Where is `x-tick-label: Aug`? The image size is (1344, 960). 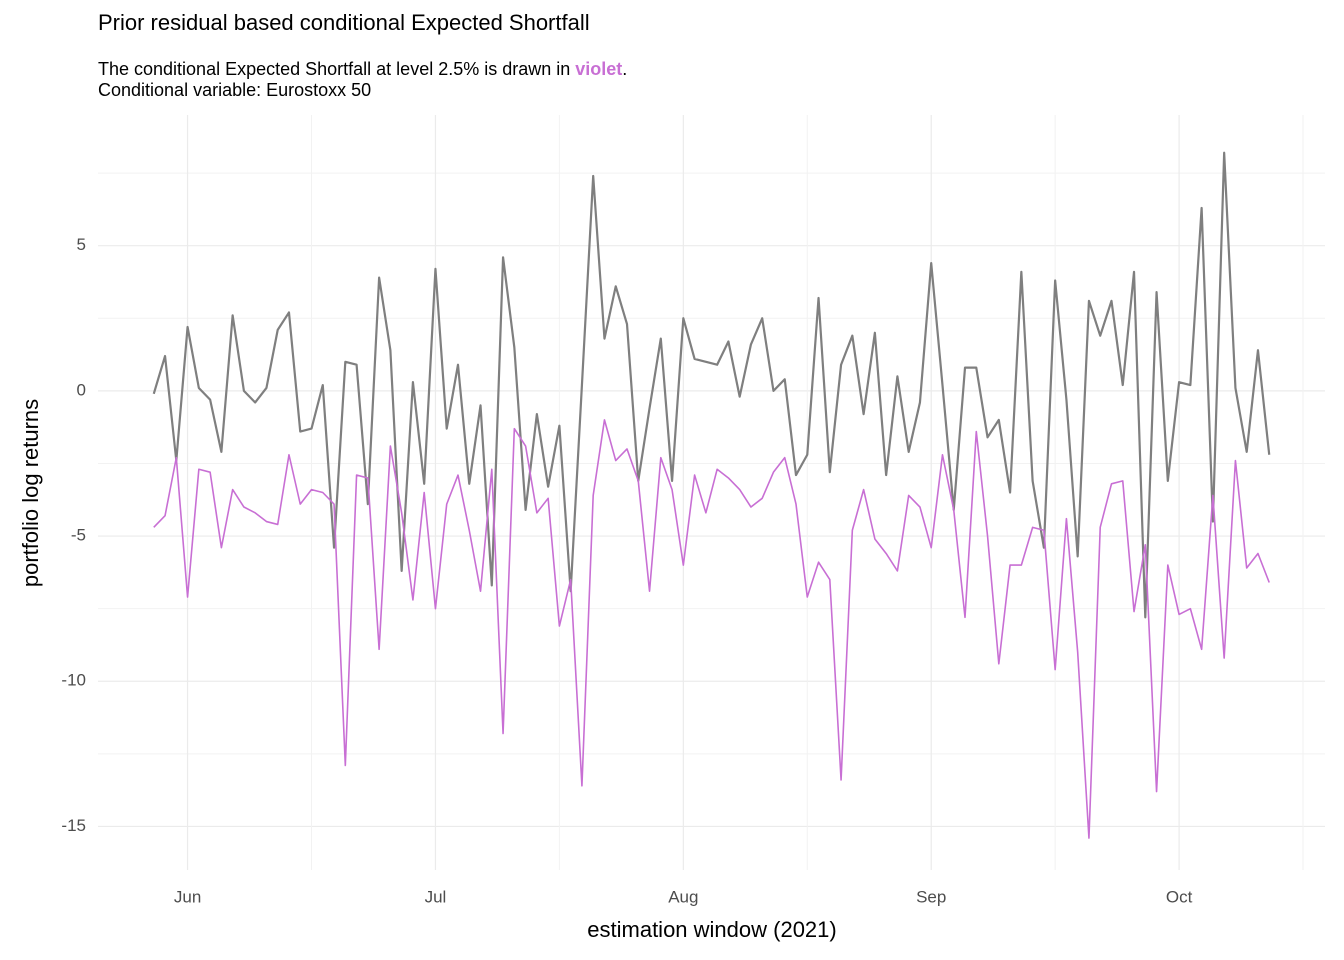
x-tick-label: Aug is located at coordinates (683, 896).